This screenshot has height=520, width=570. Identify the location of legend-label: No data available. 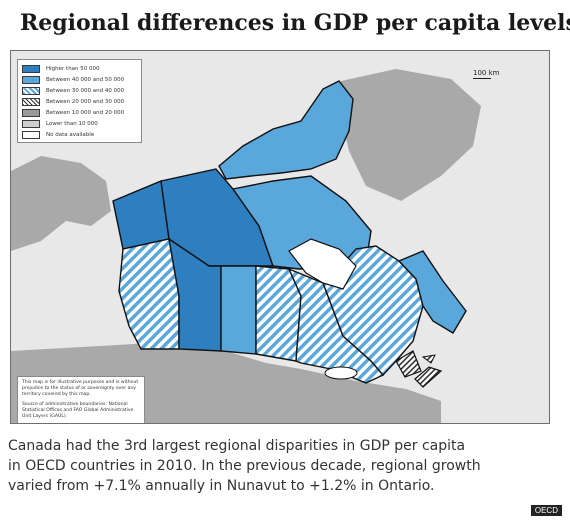
(70, 134).